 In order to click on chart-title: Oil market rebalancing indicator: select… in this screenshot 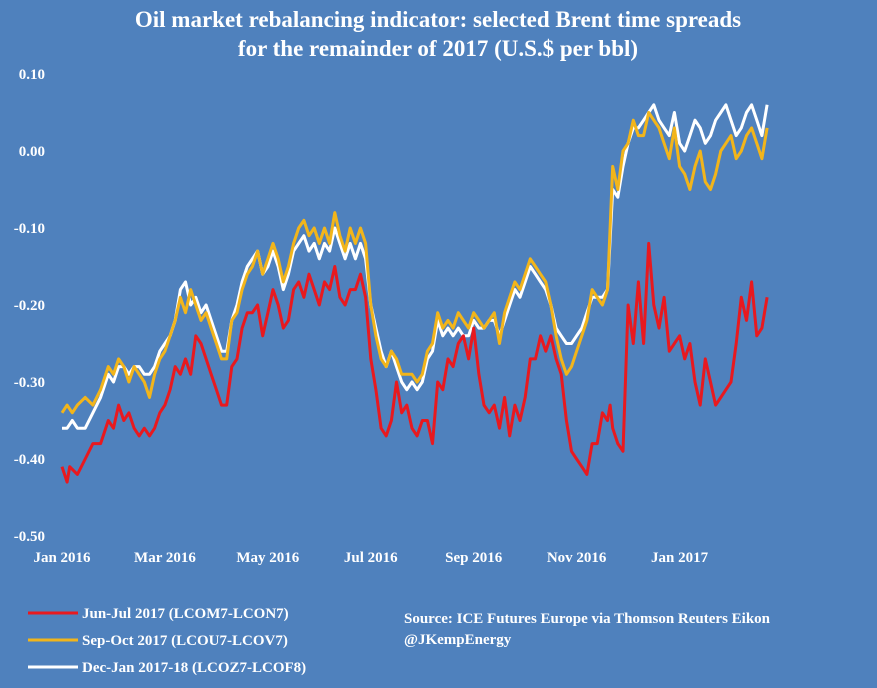, I will do `click(438, 19)`.